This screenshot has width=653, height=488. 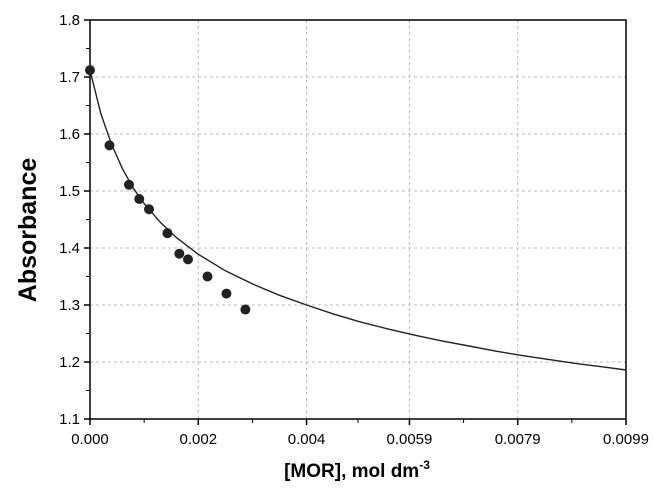 What do you see at coordinates (28, 230) in the screenshot?
I see `y-axis-label: Absorbance` at bounding box center [28, 230].